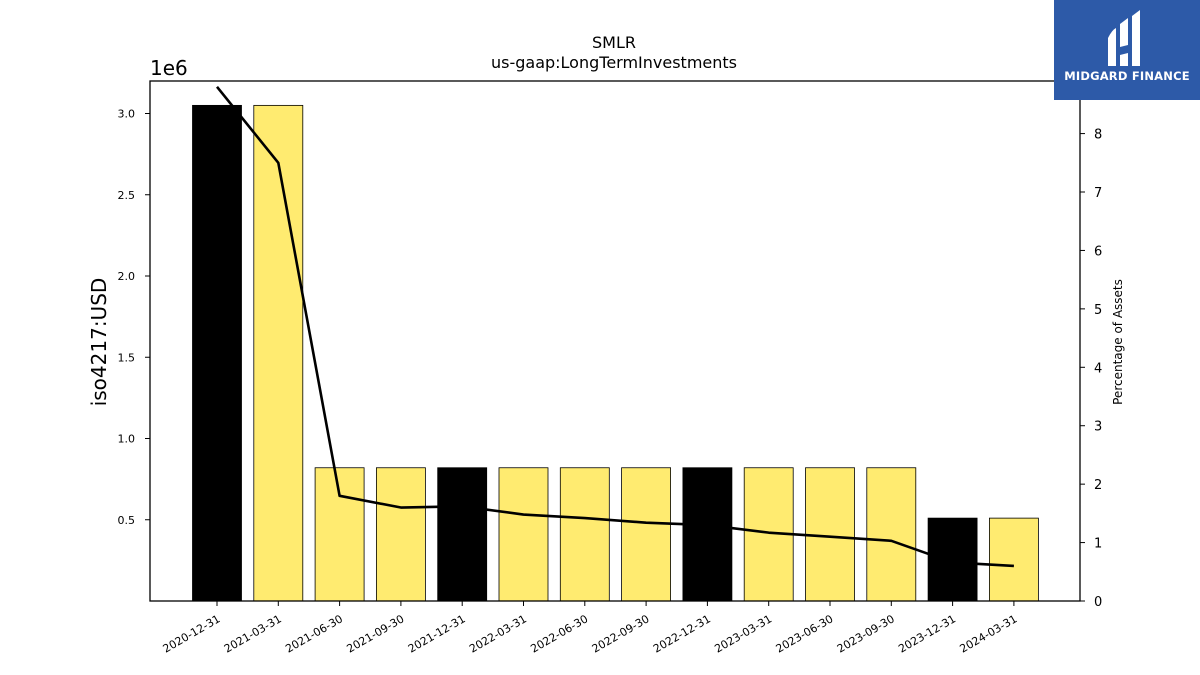  Describe the element at coordinates (1127, 76) in the screenshot. I see `logo-text: MIDGARD FINANCE` at that location.